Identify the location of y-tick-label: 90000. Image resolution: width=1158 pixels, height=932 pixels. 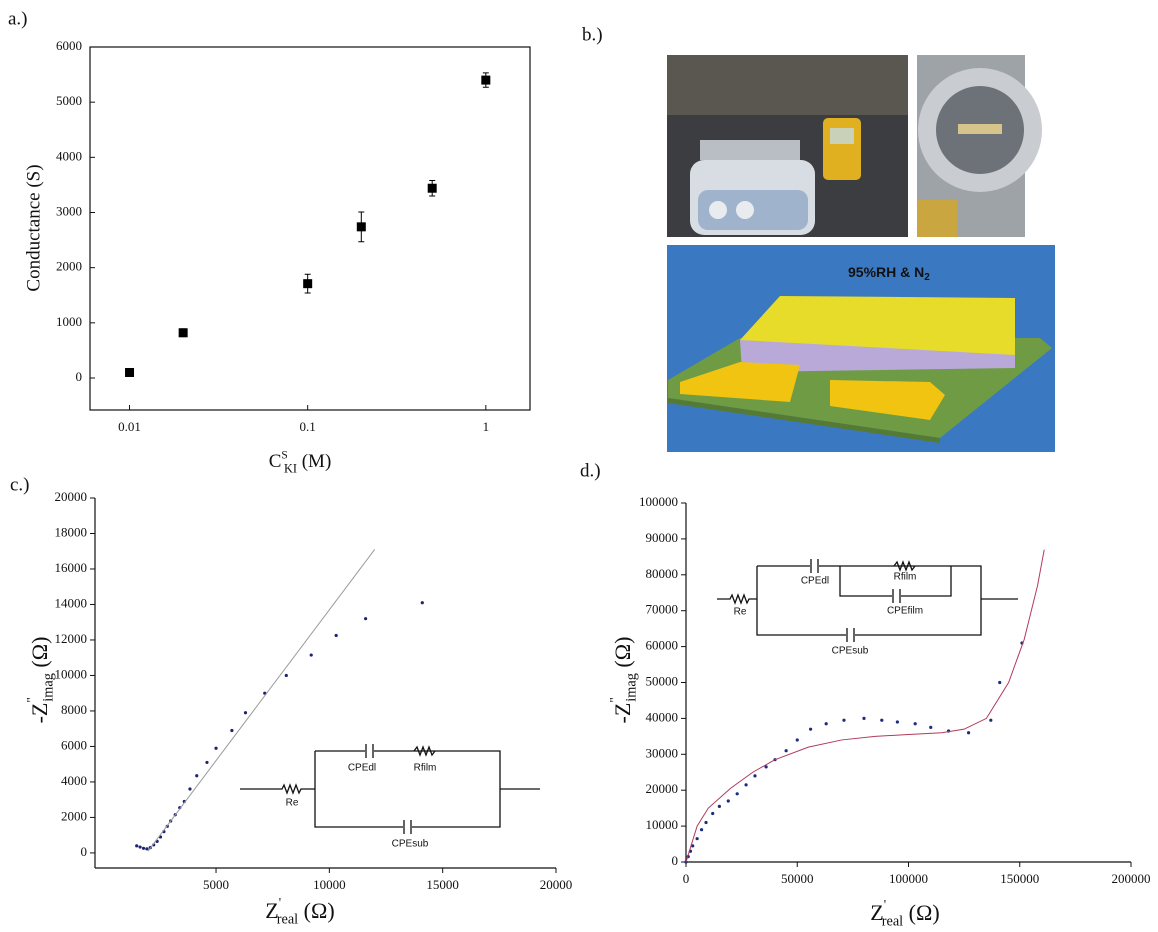
(662, 537).